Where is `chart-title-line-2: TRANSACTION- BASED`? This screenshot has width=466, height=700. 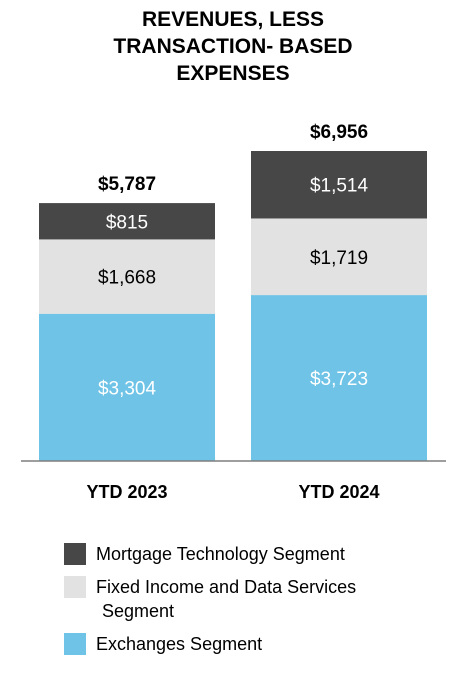 chart-title-line-2: TRANSACTION- BASED is located at coordinates (233, 46).